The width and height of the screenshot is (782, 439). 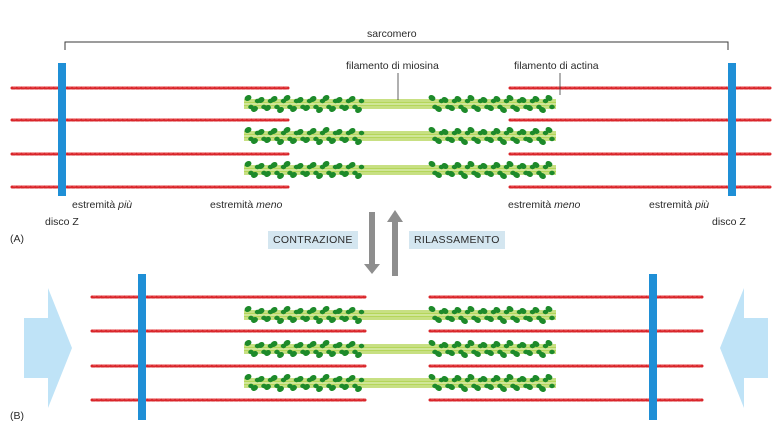 I want to click on plus-end-label-right: estremità più, so click(x=679, y=205).